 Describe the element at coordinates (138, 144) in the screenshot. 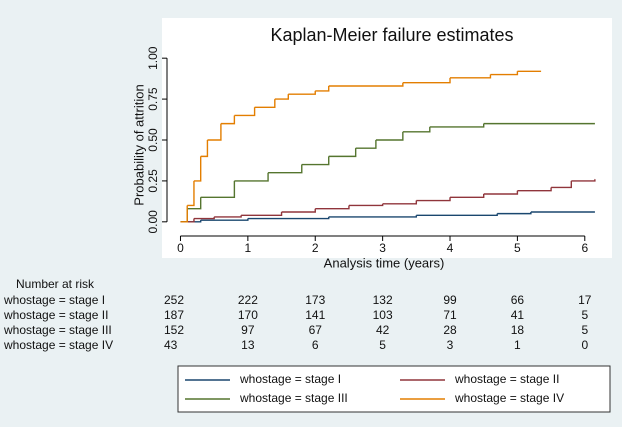

I see `y-axis-label: Probability of attrition` at that location.